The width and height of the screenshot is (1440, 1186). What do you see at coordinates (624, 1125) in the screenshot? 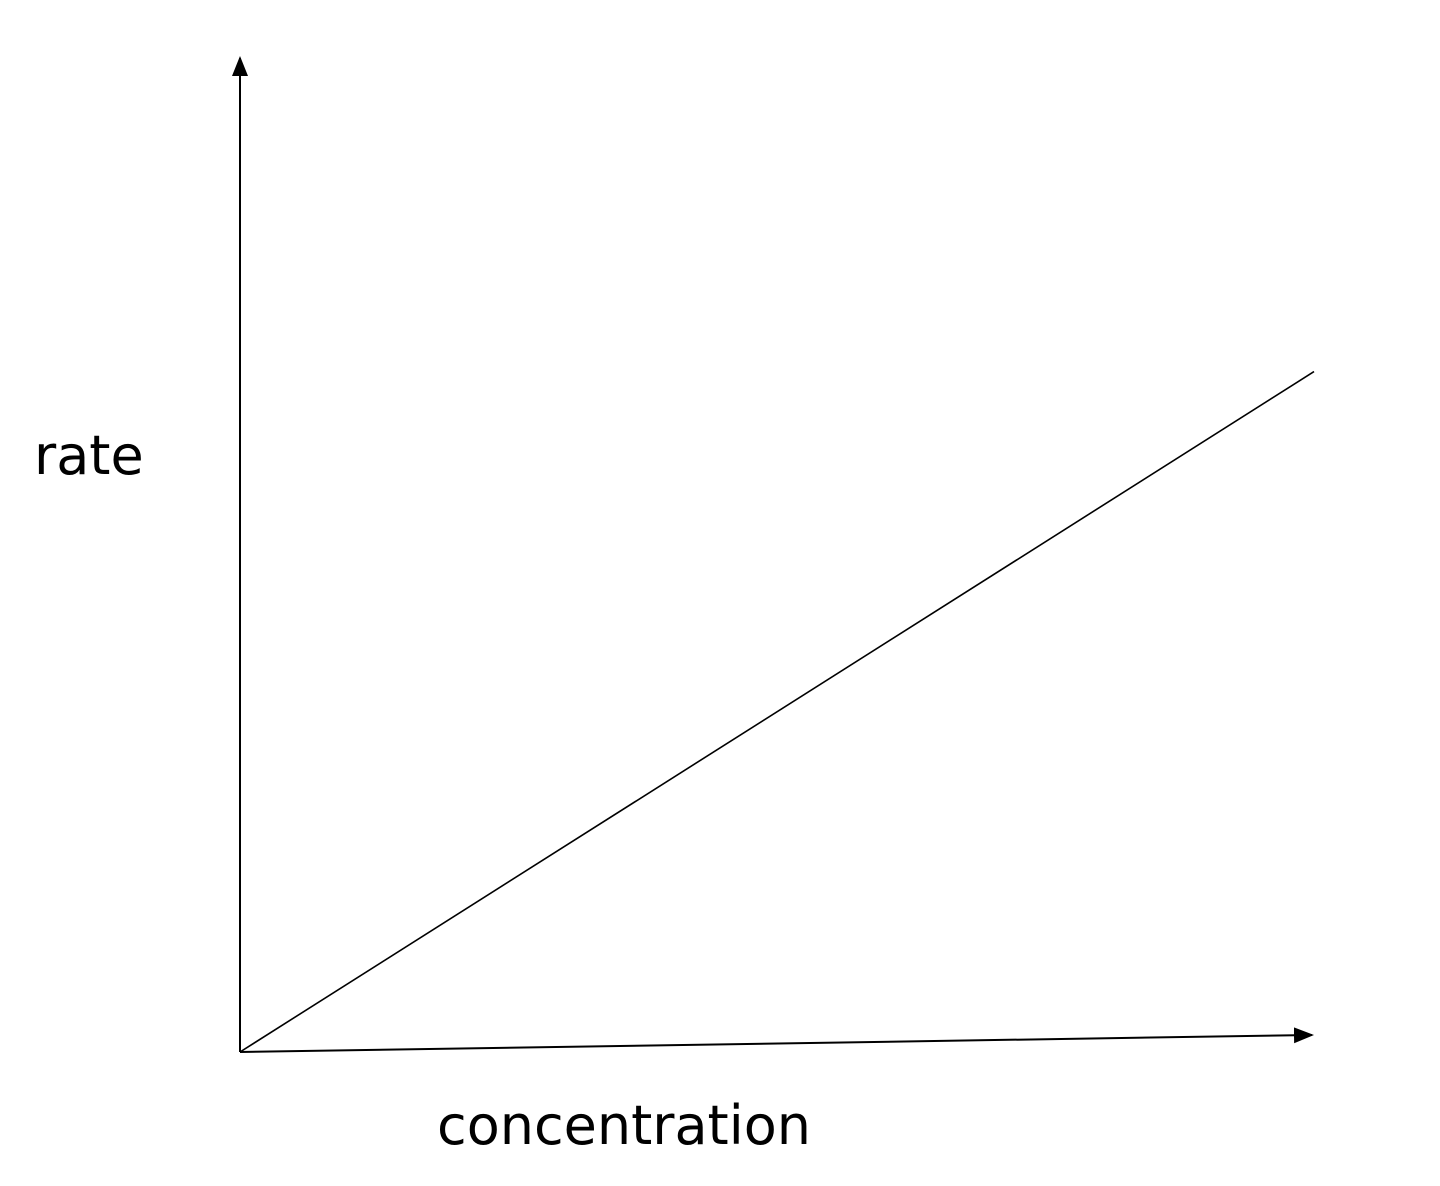
I see `x-axis-label: concentration` at bounding box center [624, 1125].